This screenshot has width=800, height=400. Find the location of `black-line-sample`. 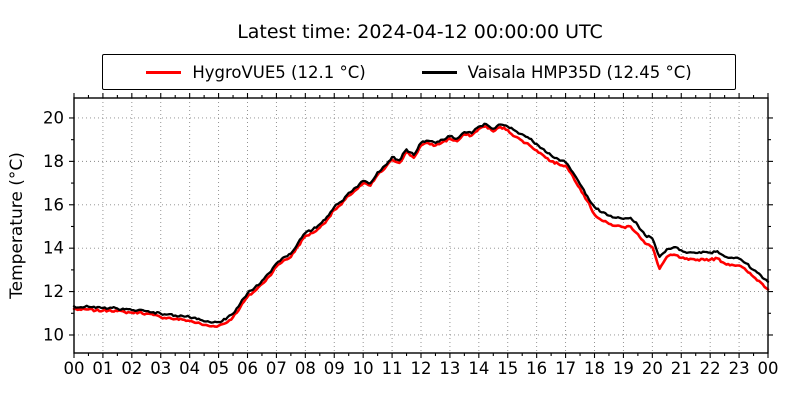

black-line-sample is located at coordinates (439, 72).